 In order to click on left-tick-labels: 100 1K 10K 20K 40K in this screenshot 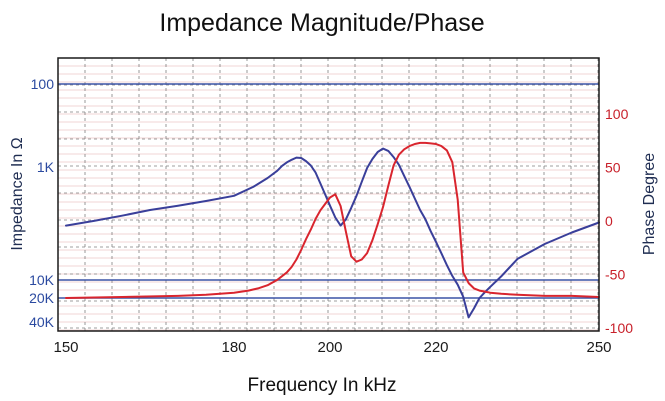, I will do `click(42, 203)`.